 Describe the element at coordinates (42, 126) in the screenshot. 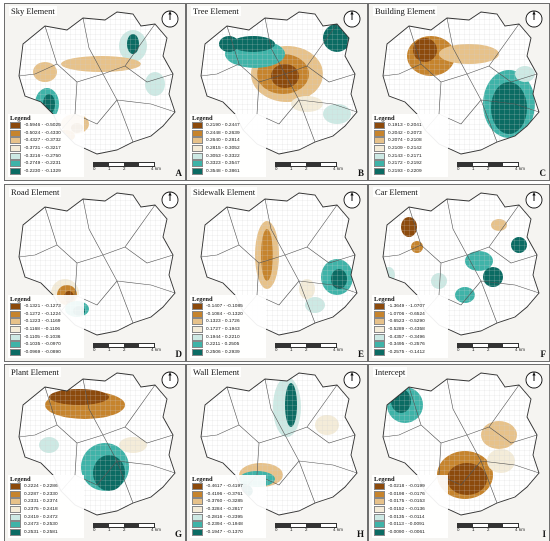

I see `legend-label: -0.5946 - -0.5025` at that location.